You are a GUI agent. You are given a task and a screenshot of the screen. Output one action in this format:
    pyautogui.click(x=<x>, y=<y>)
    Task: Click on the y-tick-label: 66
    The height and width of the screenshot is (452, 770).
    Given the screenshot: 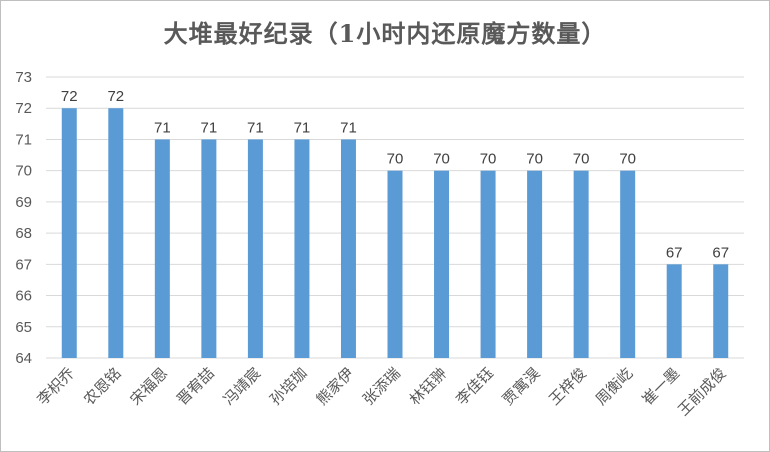 What is the action you would take?
    pyautogui.click(x=23, y=296)
    